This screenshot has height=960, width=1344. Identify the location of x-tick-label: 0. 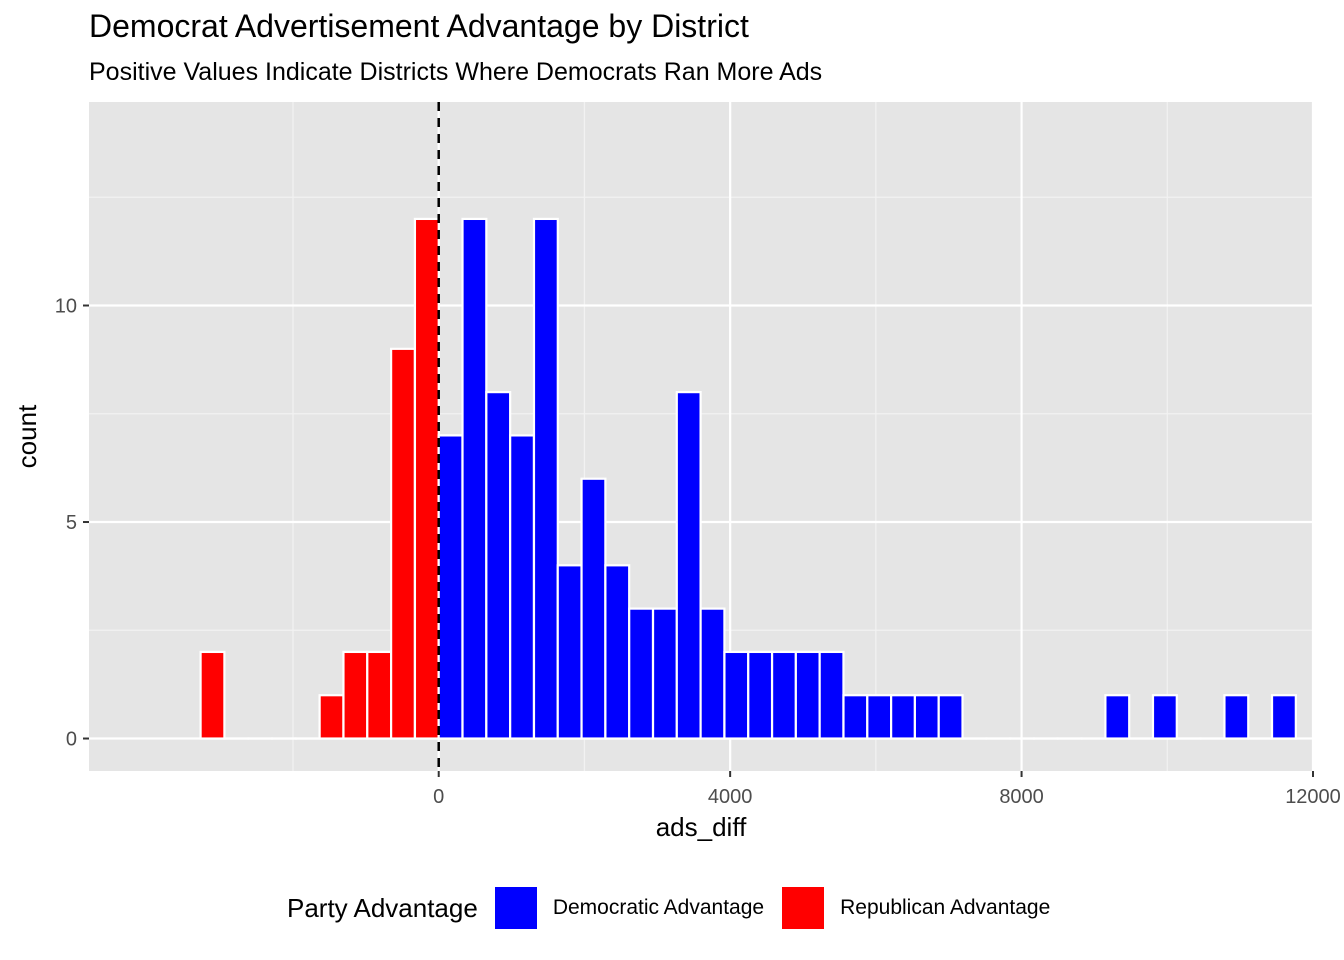
(438, 797).